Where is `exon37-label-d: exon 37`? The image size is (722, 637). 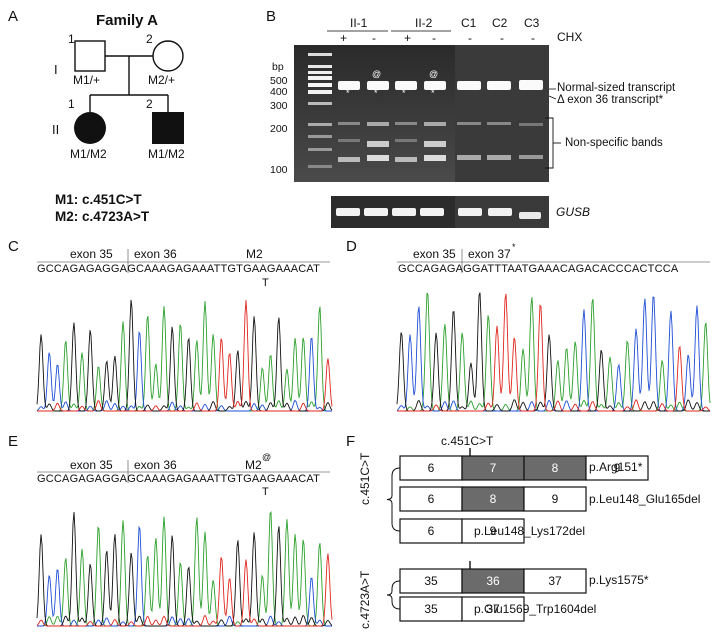
exon37-label-d: exon 37 is located at coordinates (489, 254).